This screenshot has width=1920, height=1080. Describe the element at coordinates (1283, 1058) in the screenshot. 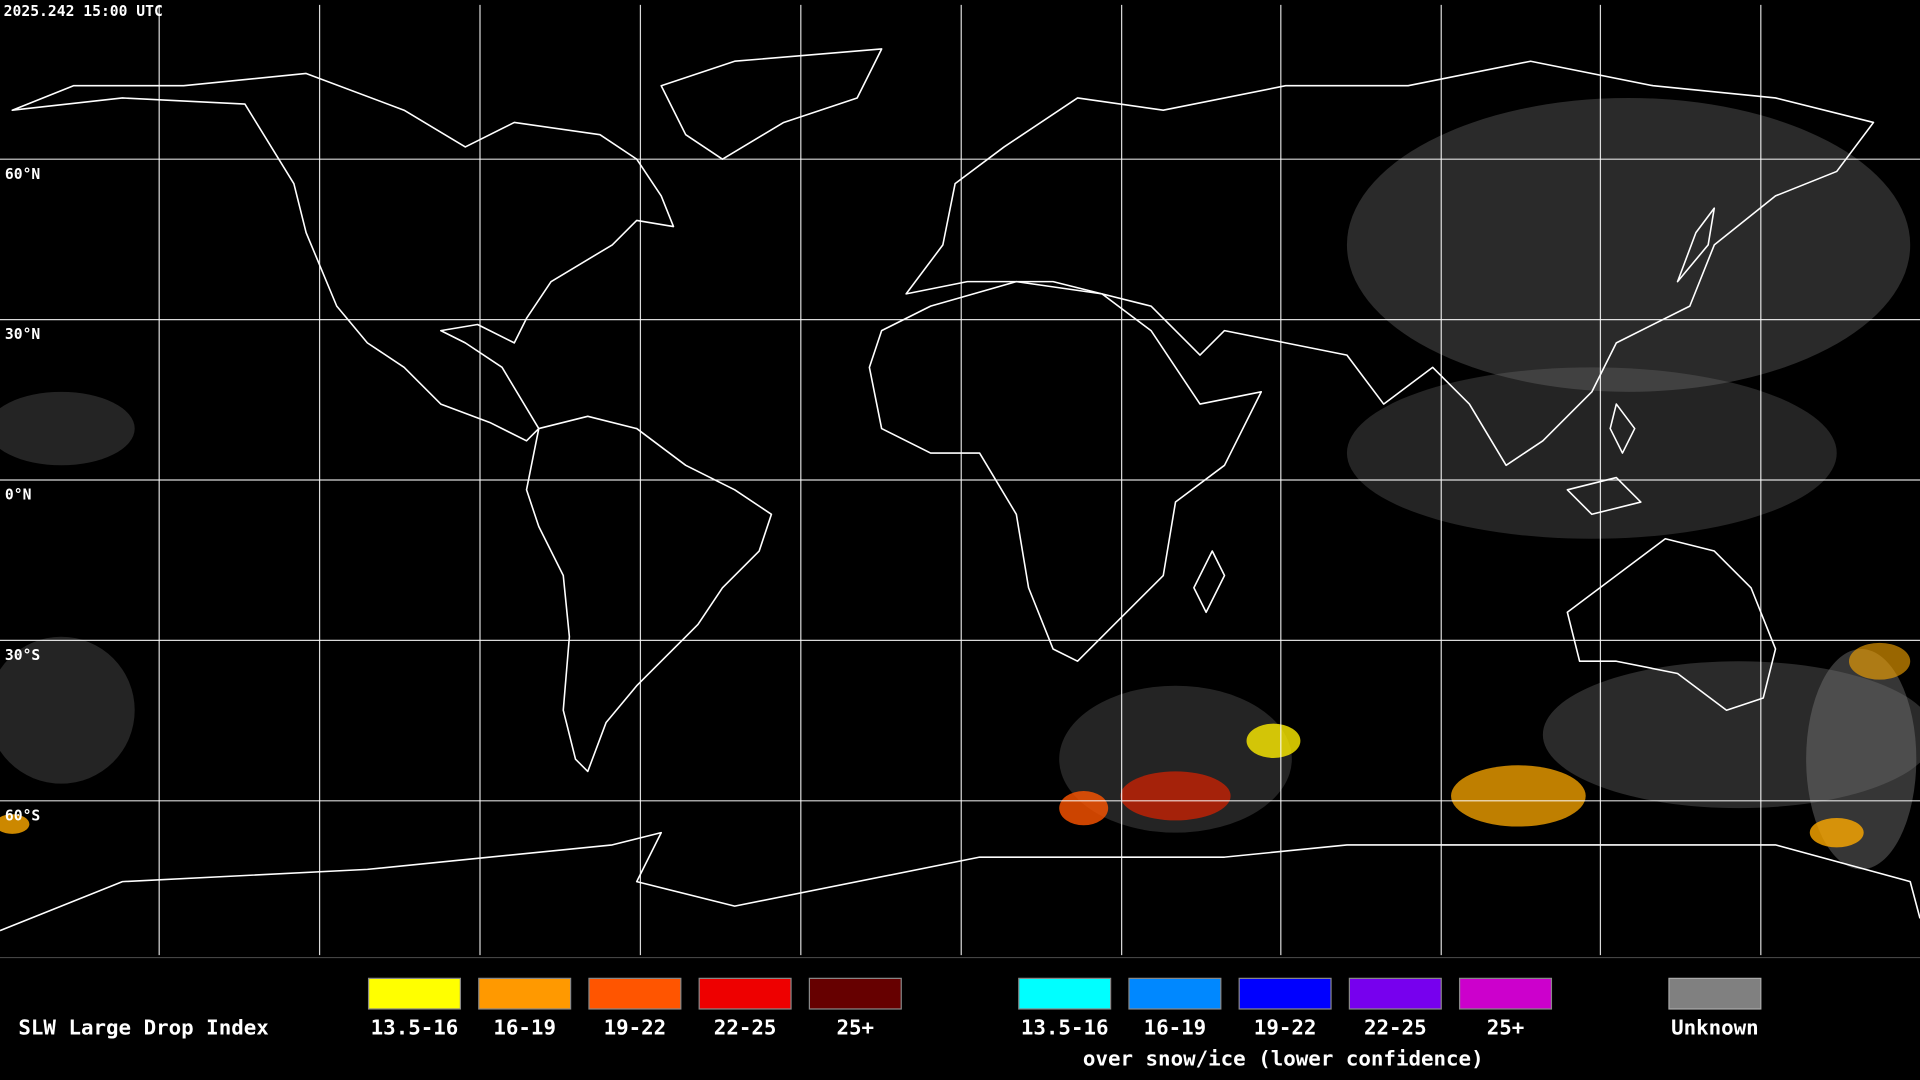

I see `legend-note: over snow/ice (lower confidence)` at that location.